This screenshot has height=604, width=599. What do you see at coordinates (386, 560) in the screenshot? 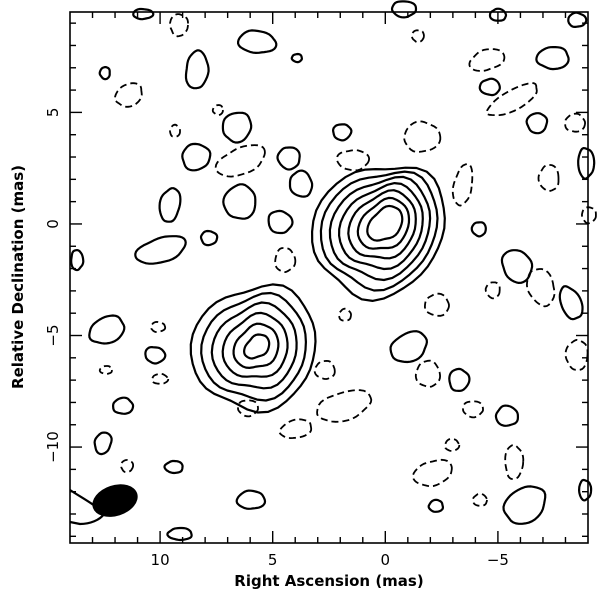
I see `x-tick-label: 0` at bounding box center [386, 560].